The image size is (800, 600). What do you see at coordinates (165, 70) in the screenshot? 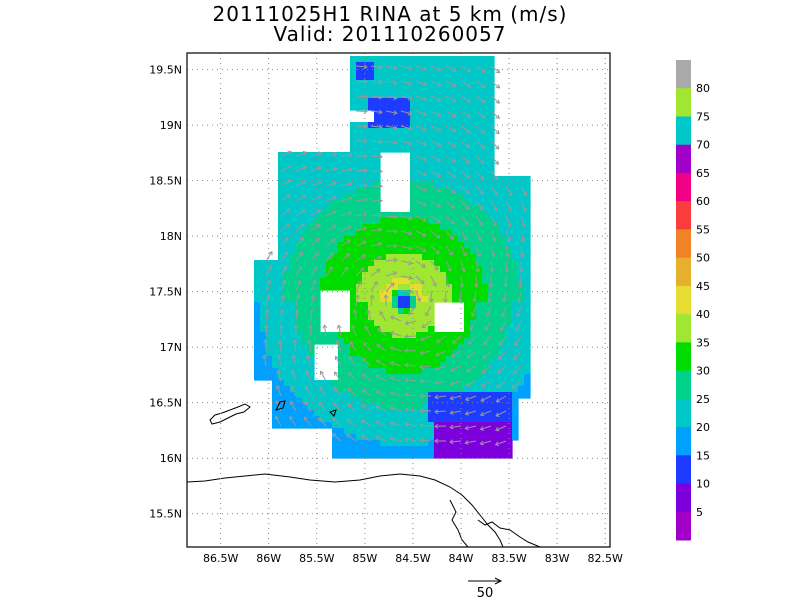
I see `lat-tick-label: 19.5N` at bounding box center [165, 70].